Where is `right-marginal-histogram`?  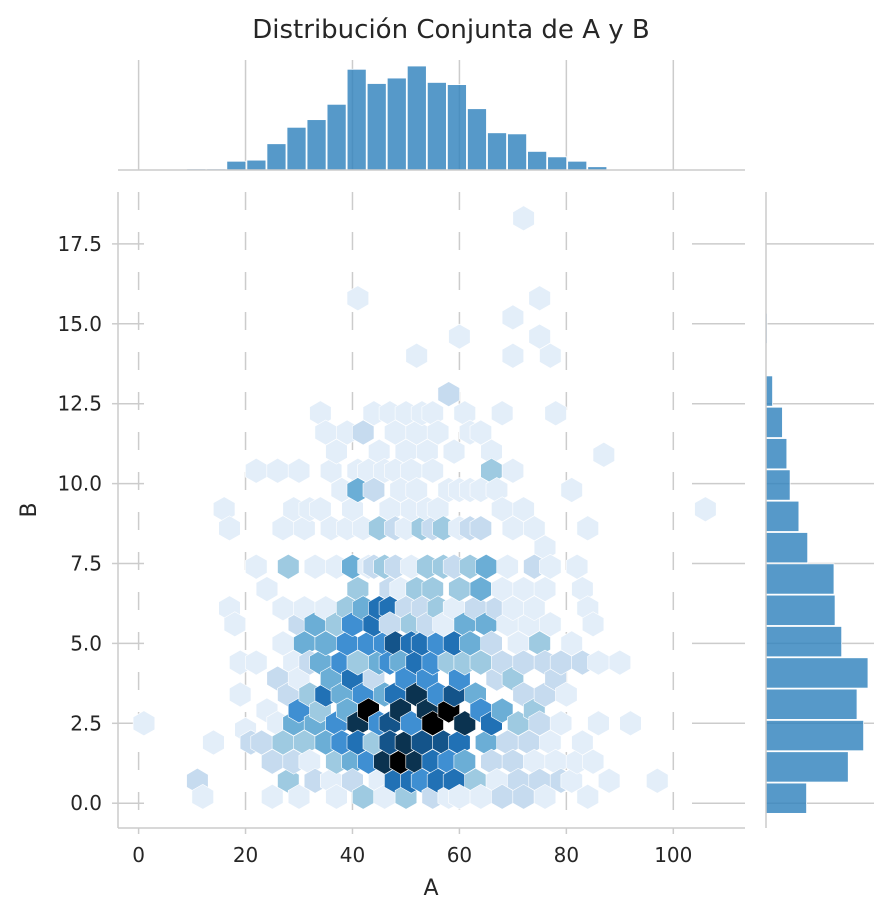 right-marginal-histogram is located at coordinates (819, 510).